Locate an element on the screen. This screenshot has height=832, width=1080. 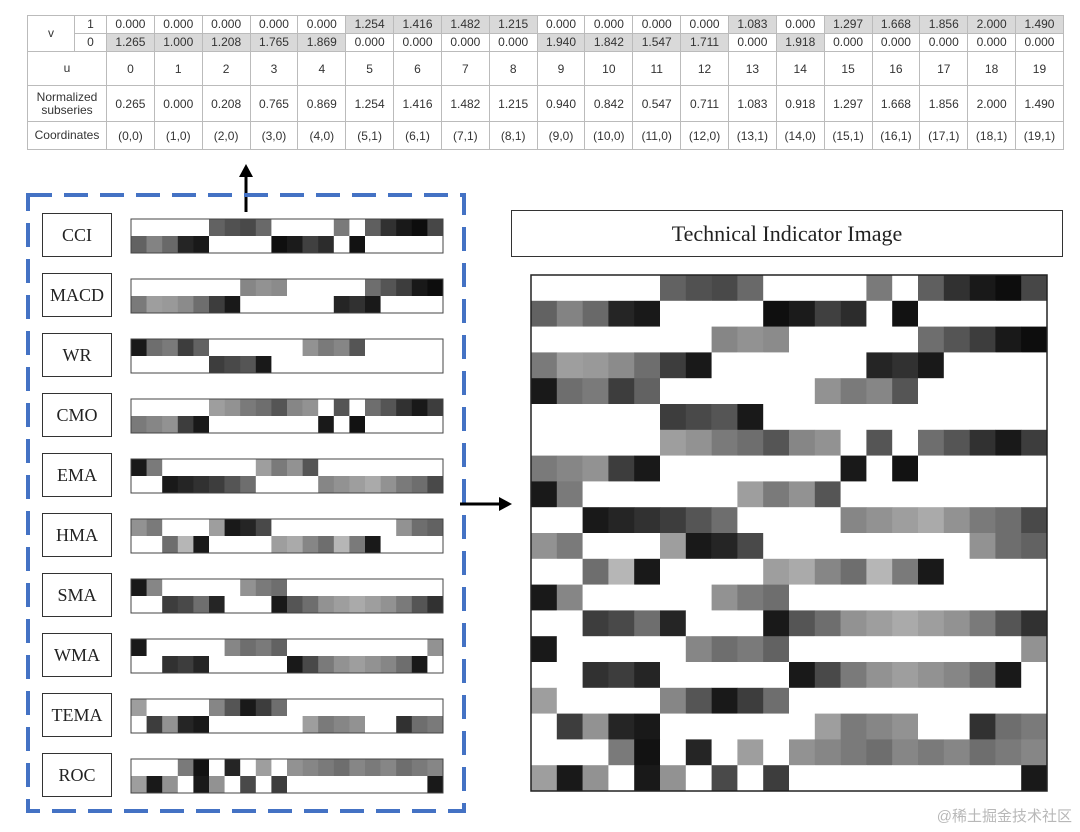
table-cell: 1.940 is located at coordinates (561, 42).